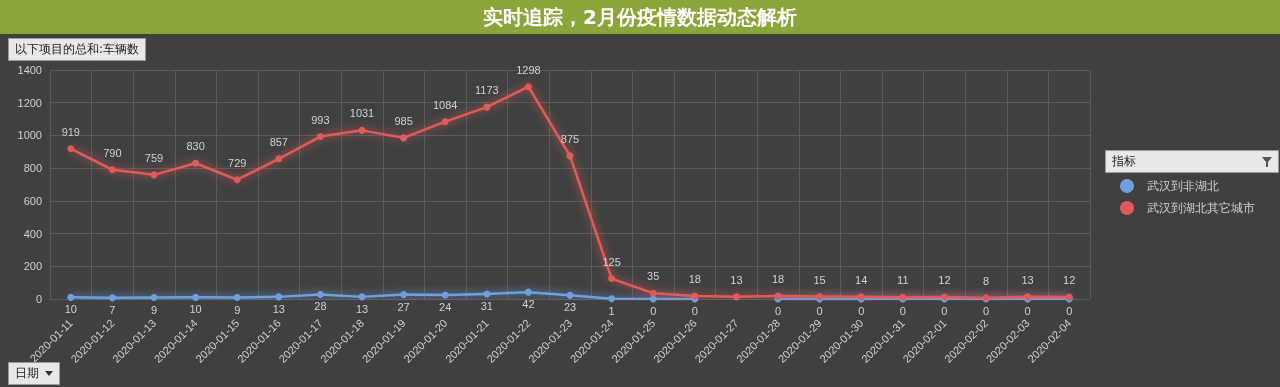 The height and width of the screenshot is (387, 1280). I want to click on data-label: 729, so click(237, 162).